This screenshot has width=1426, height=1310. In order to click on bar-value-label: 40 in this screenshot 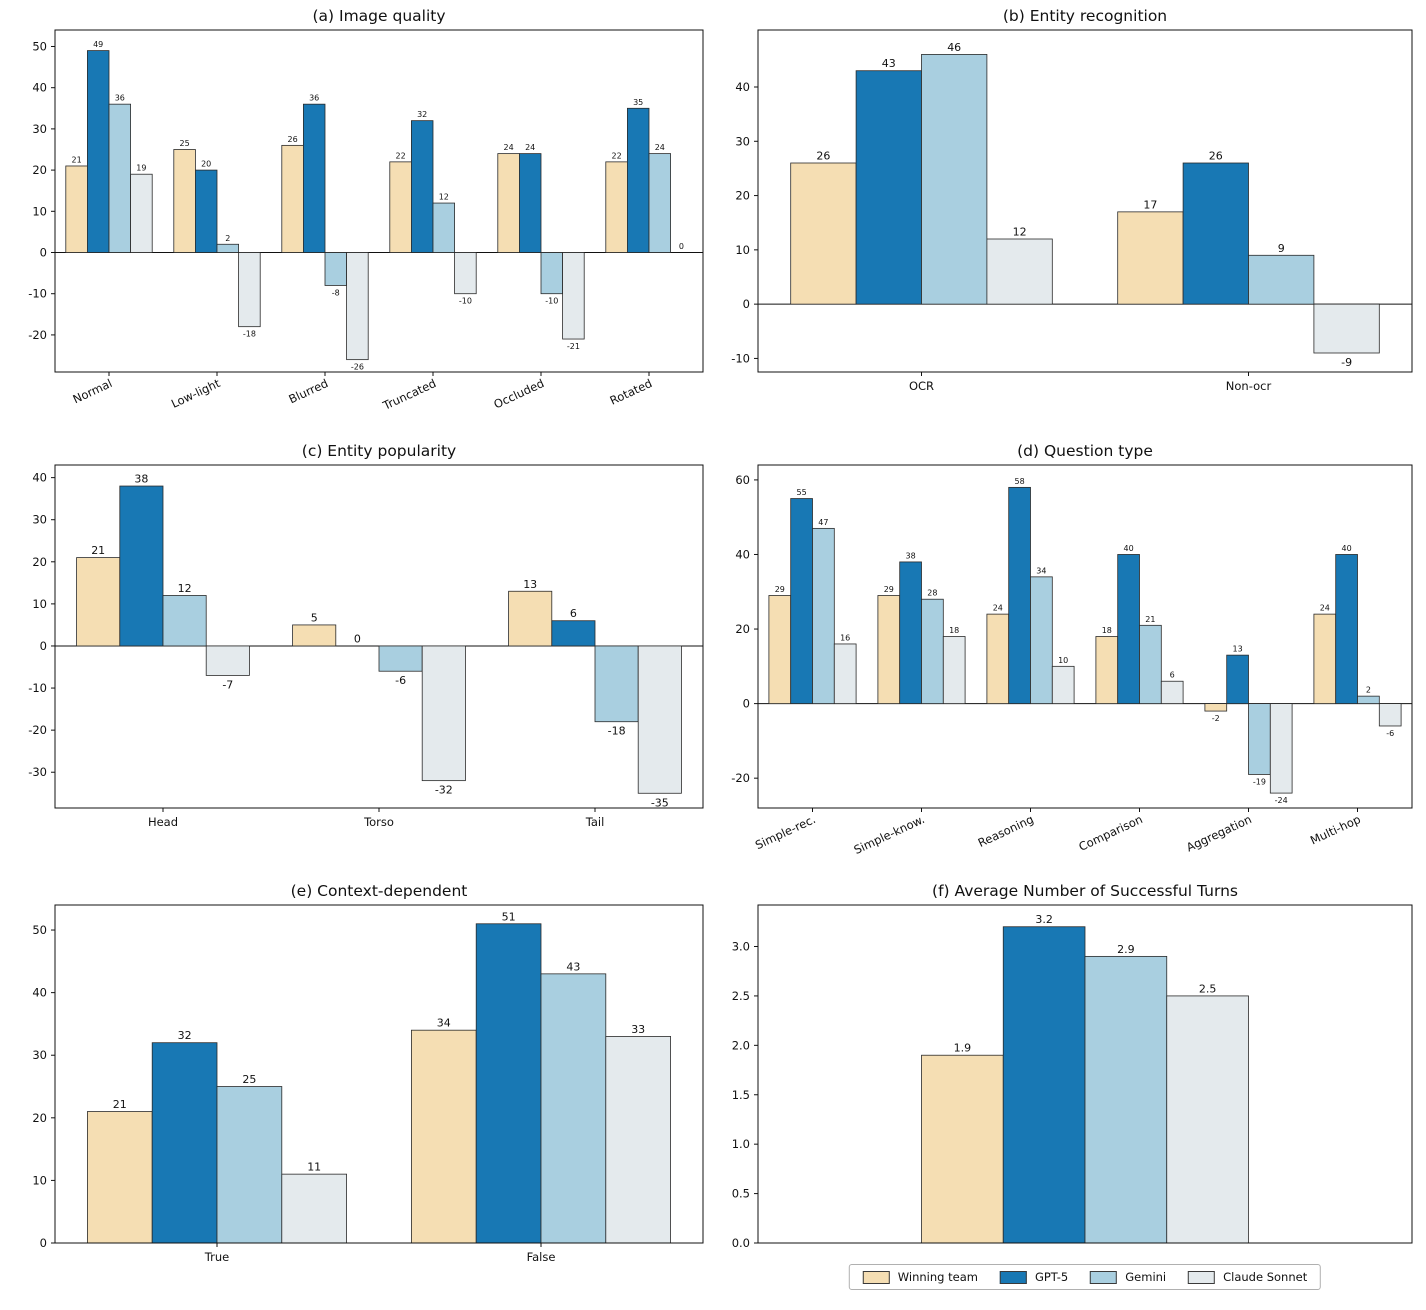, I will do `click(1347, 548)`.